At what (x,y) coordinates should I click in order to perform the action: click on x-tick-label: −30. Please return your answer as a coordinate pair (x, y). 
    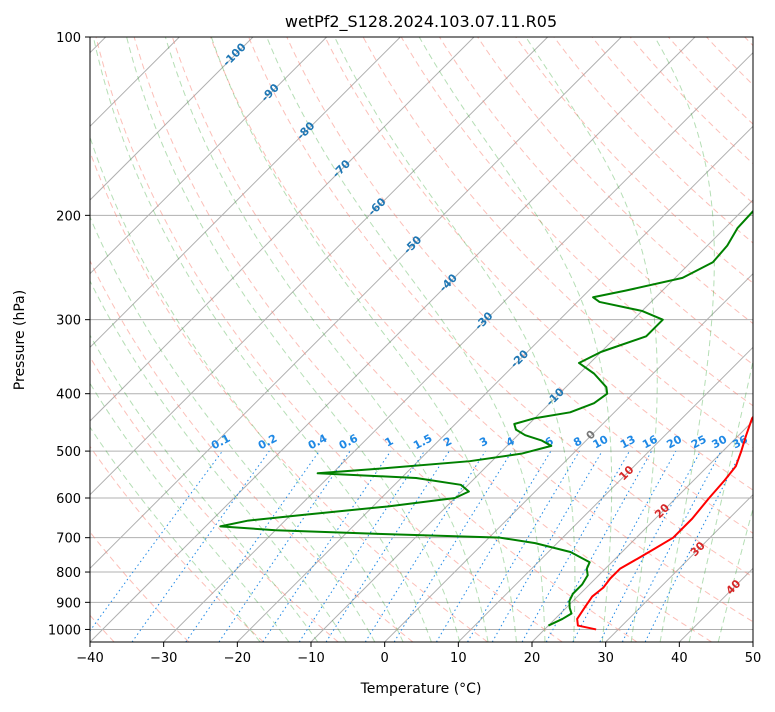
    Looking at the image, I should click on (163, 658).